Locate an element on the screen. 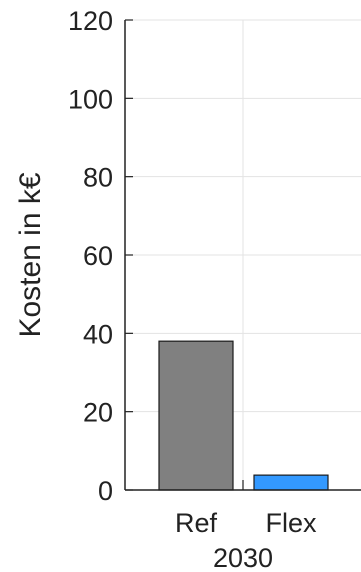 Image resolution: width=361 pixels, height=572 pixels. y-tick-label: 60 is located at coordinates (98, 256).